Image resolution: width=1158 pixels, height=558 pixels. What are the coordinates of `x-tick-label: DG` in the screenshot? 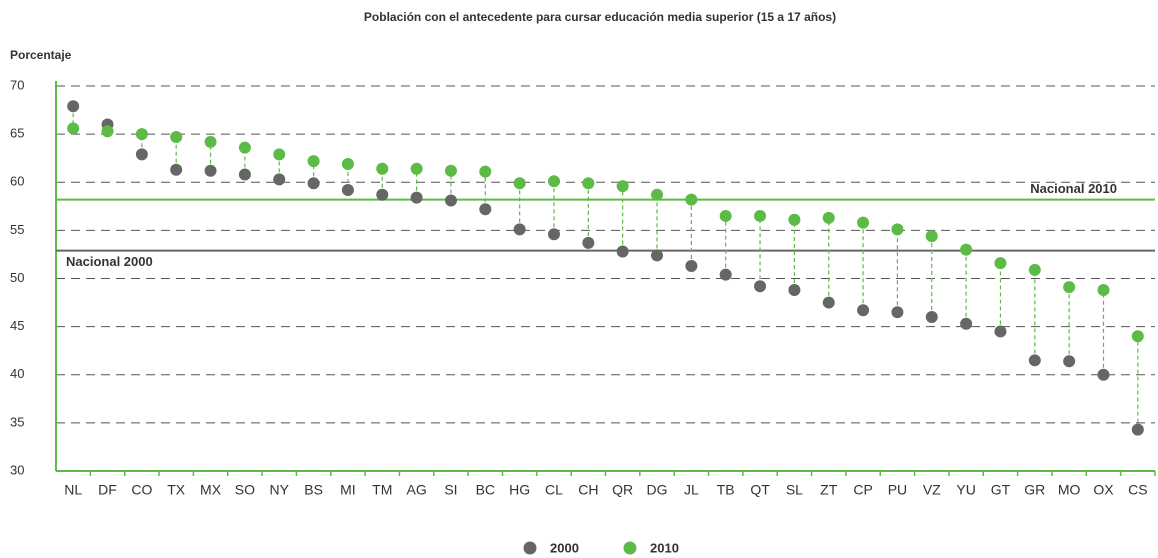 It's located at (657, 490).